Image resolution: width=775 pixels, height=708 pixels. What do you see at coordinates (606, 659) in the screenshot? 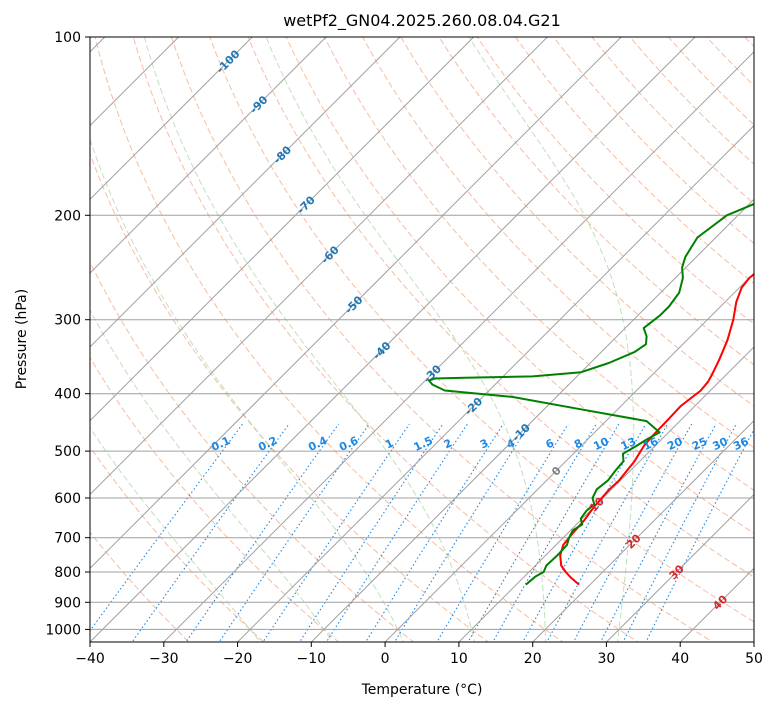
I see `x-tick-label: 30` at bounding box center [606, 659].